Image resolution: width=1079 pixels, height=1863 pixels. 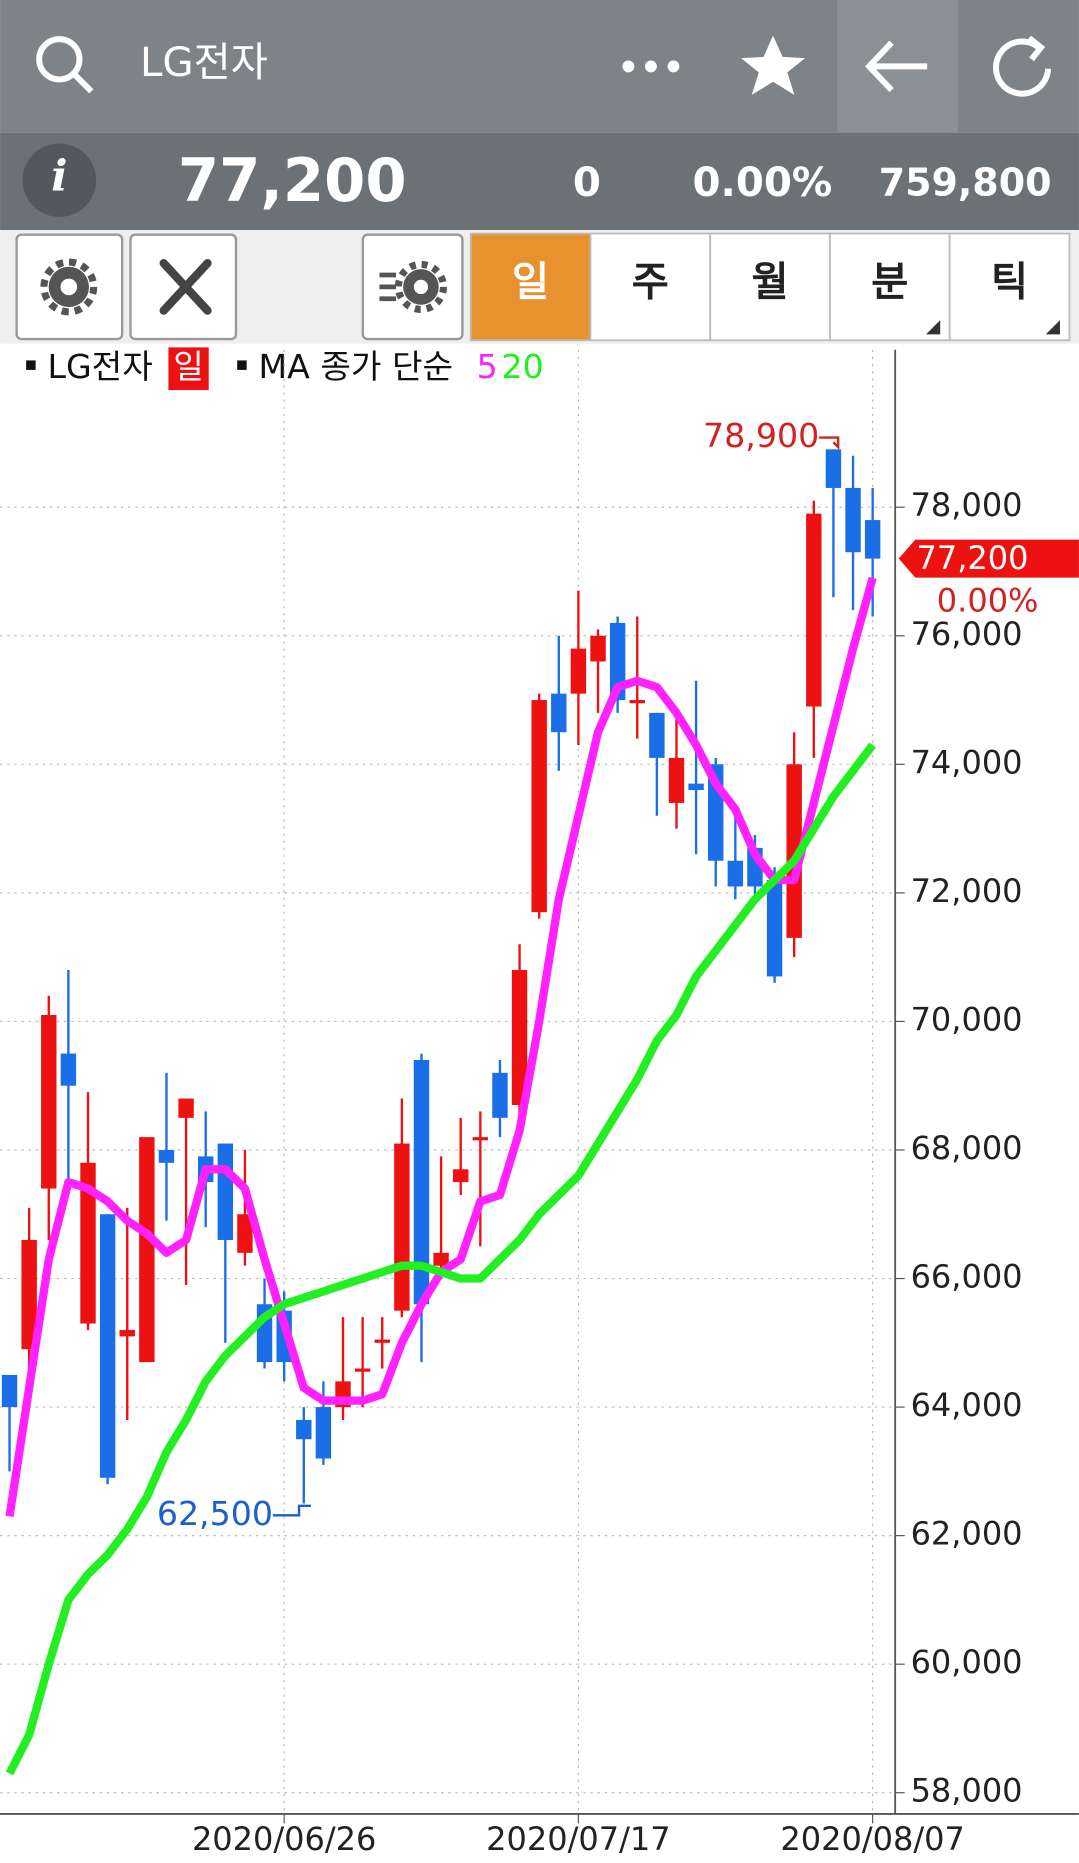 What do you see at coordinates (530, 282) in the screenshot?
I see `tab-label: 일` at bounding box center [530, 282].